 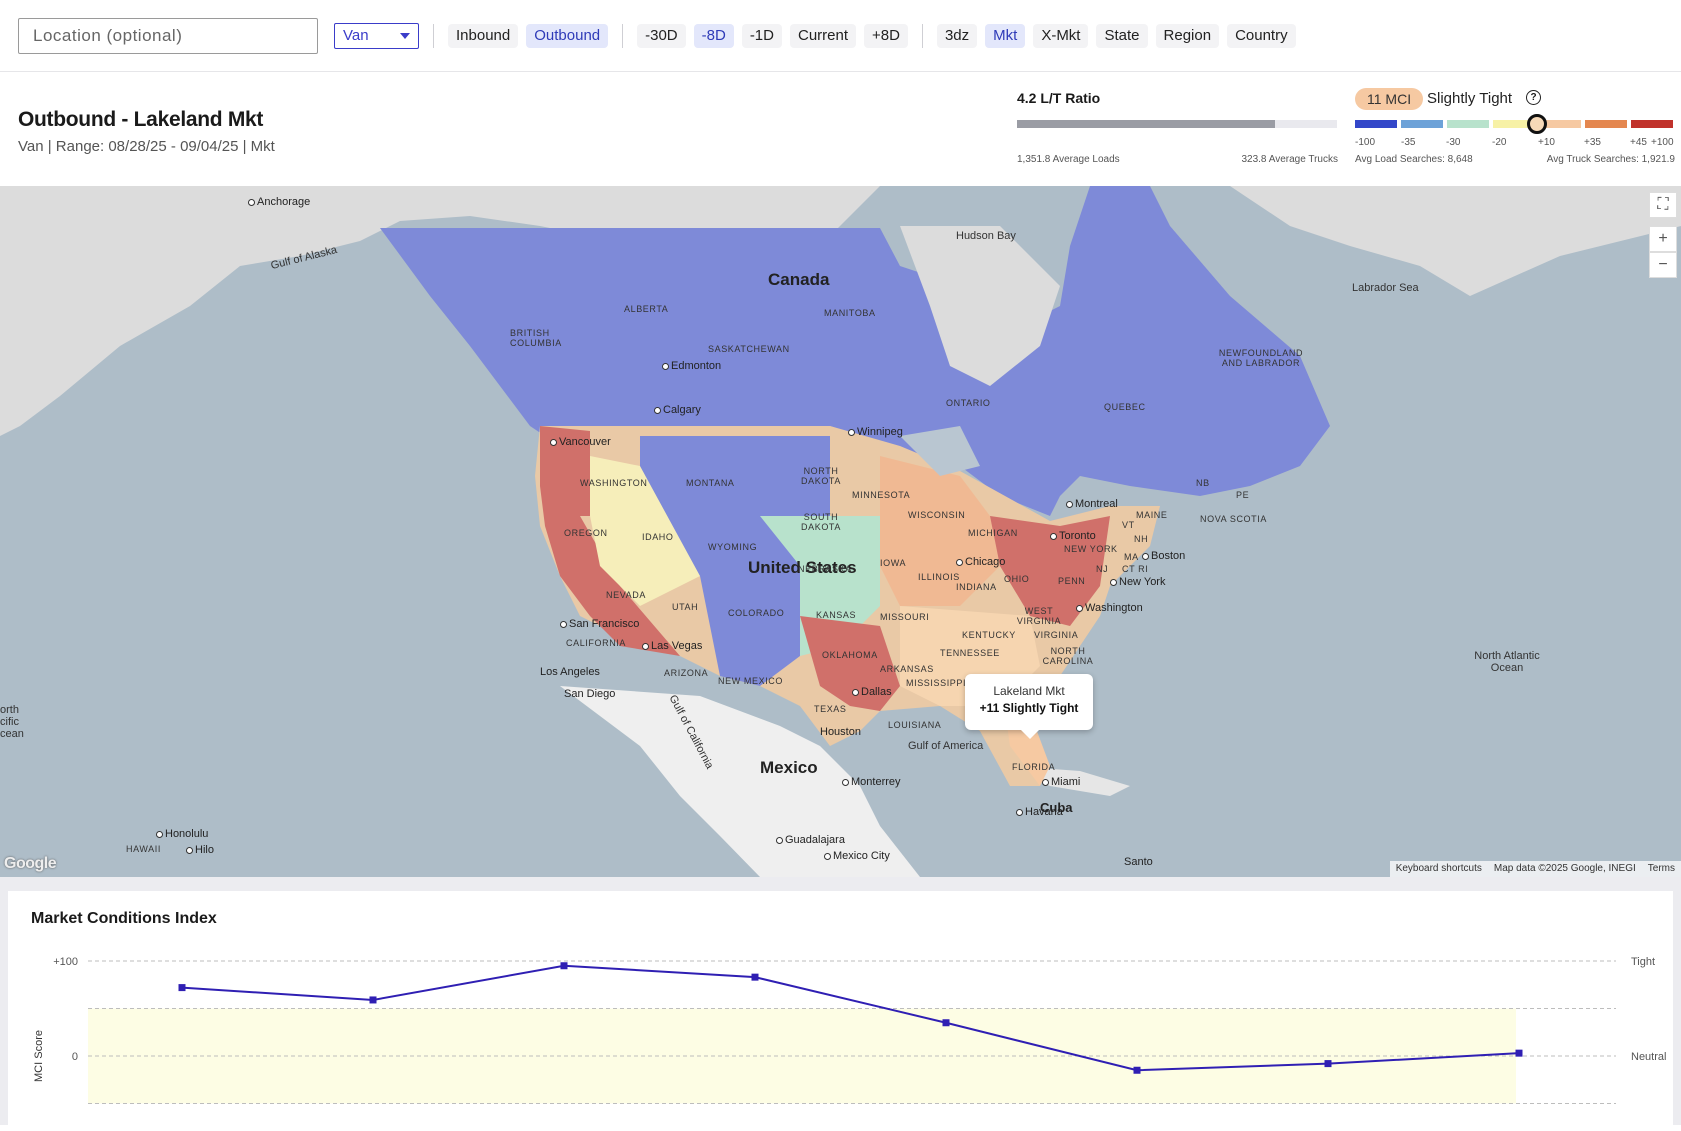 What do you see at coordinates (946, 746) in the screenshot?
I see `label-gulf-of-america: Gulf of America` at bounding box center [946, 746].